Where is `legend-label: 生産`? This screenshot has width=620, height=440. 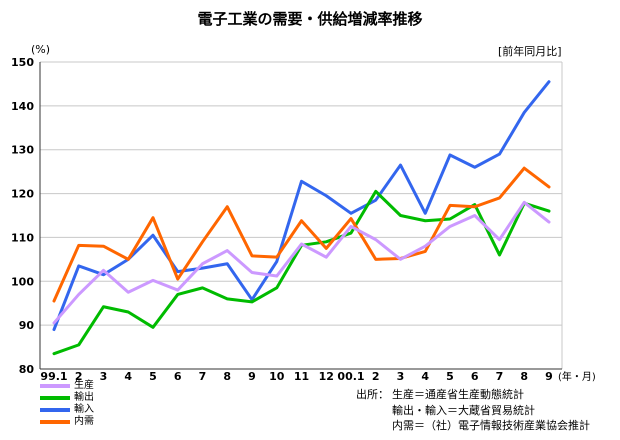 legend-label: 生産 is located at coordinates (84, 385).